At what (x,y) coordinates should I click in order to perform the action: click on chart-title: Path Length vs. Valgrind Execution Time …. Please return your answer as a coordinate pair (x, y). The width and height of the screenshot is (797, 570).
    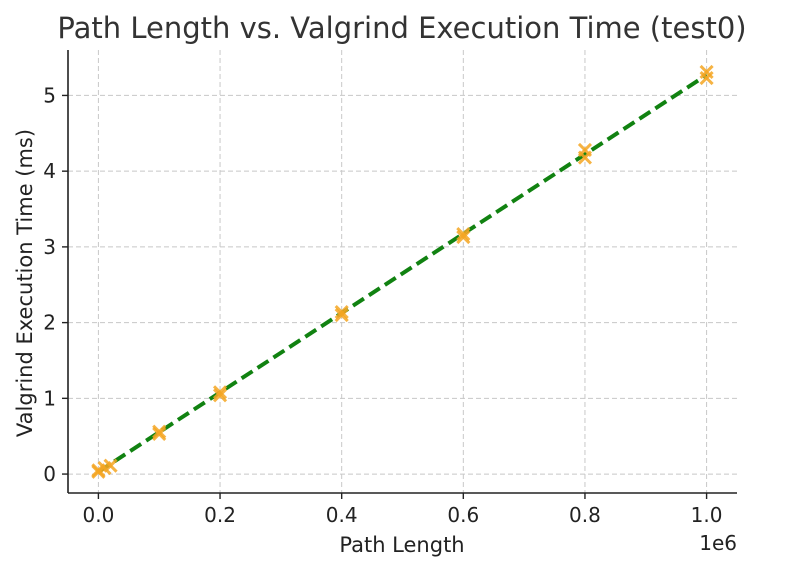
    Looking at the image, I should click on (401, 28).